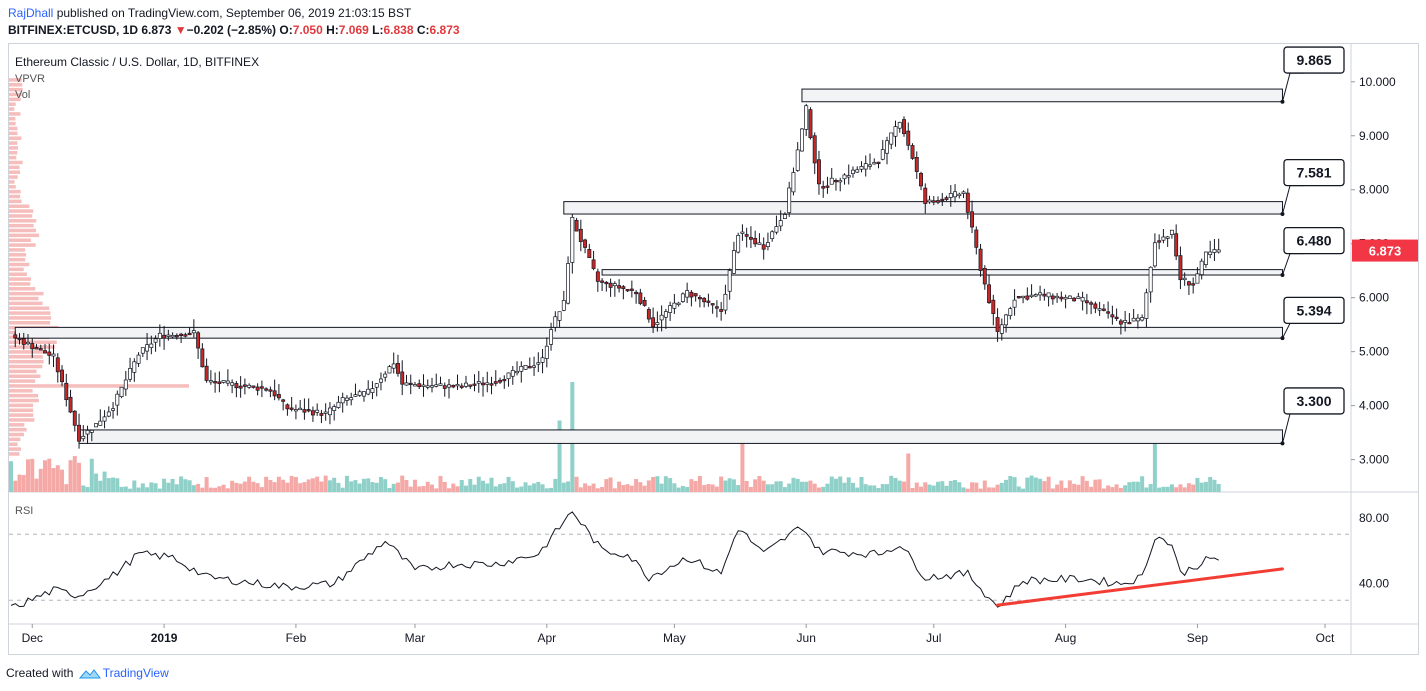 Image resolution: width=1426 pixels, height=691 pixels. I want to click on level-callout: 7.581, so click(1313, 186).